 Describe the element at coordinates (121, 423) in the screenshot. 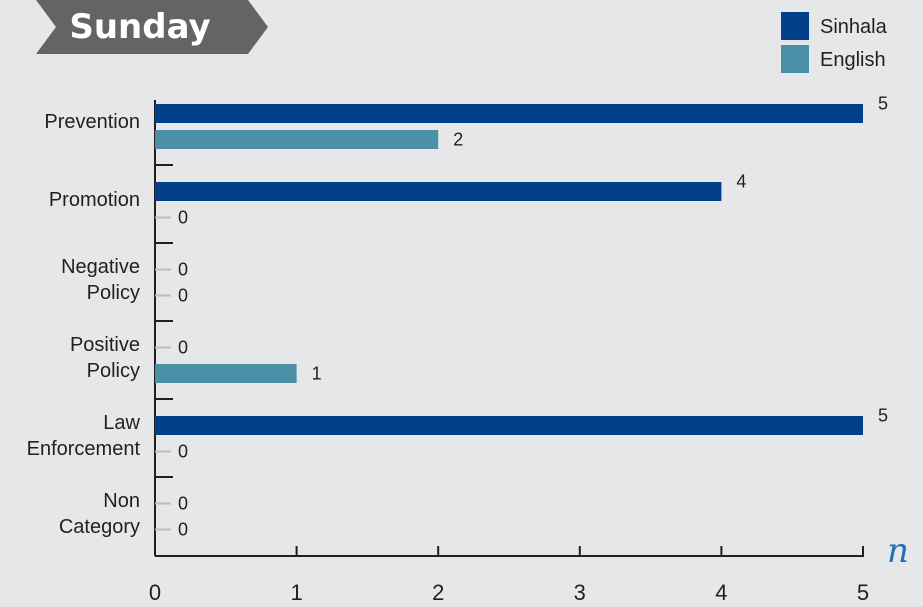

I see `category-label: Law` at that location.